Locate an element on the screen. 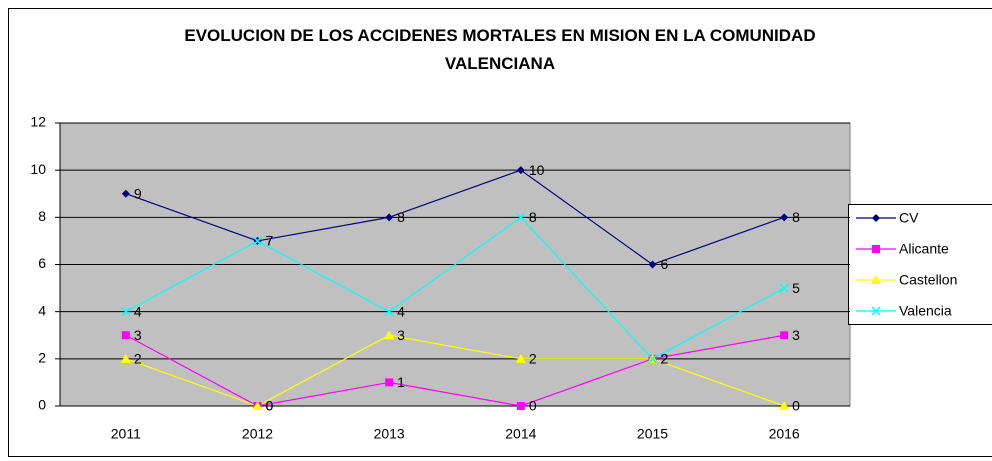 The height and width of the screenshot is (461, 992). y-tick-label: 12 is located at coordinates (38, 122).